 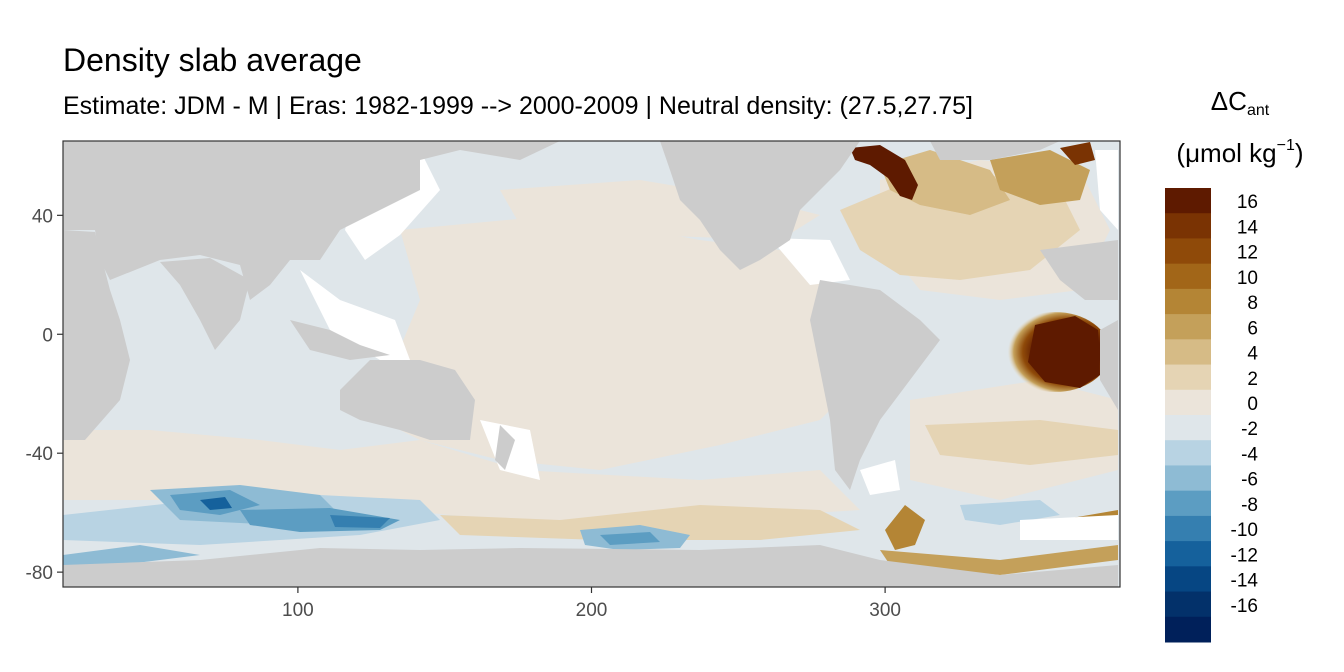 What do you see at coordinates (1299, 153) in the screenshot?
I see `legend-unit-close: )` at bounding box center [1299, 153].